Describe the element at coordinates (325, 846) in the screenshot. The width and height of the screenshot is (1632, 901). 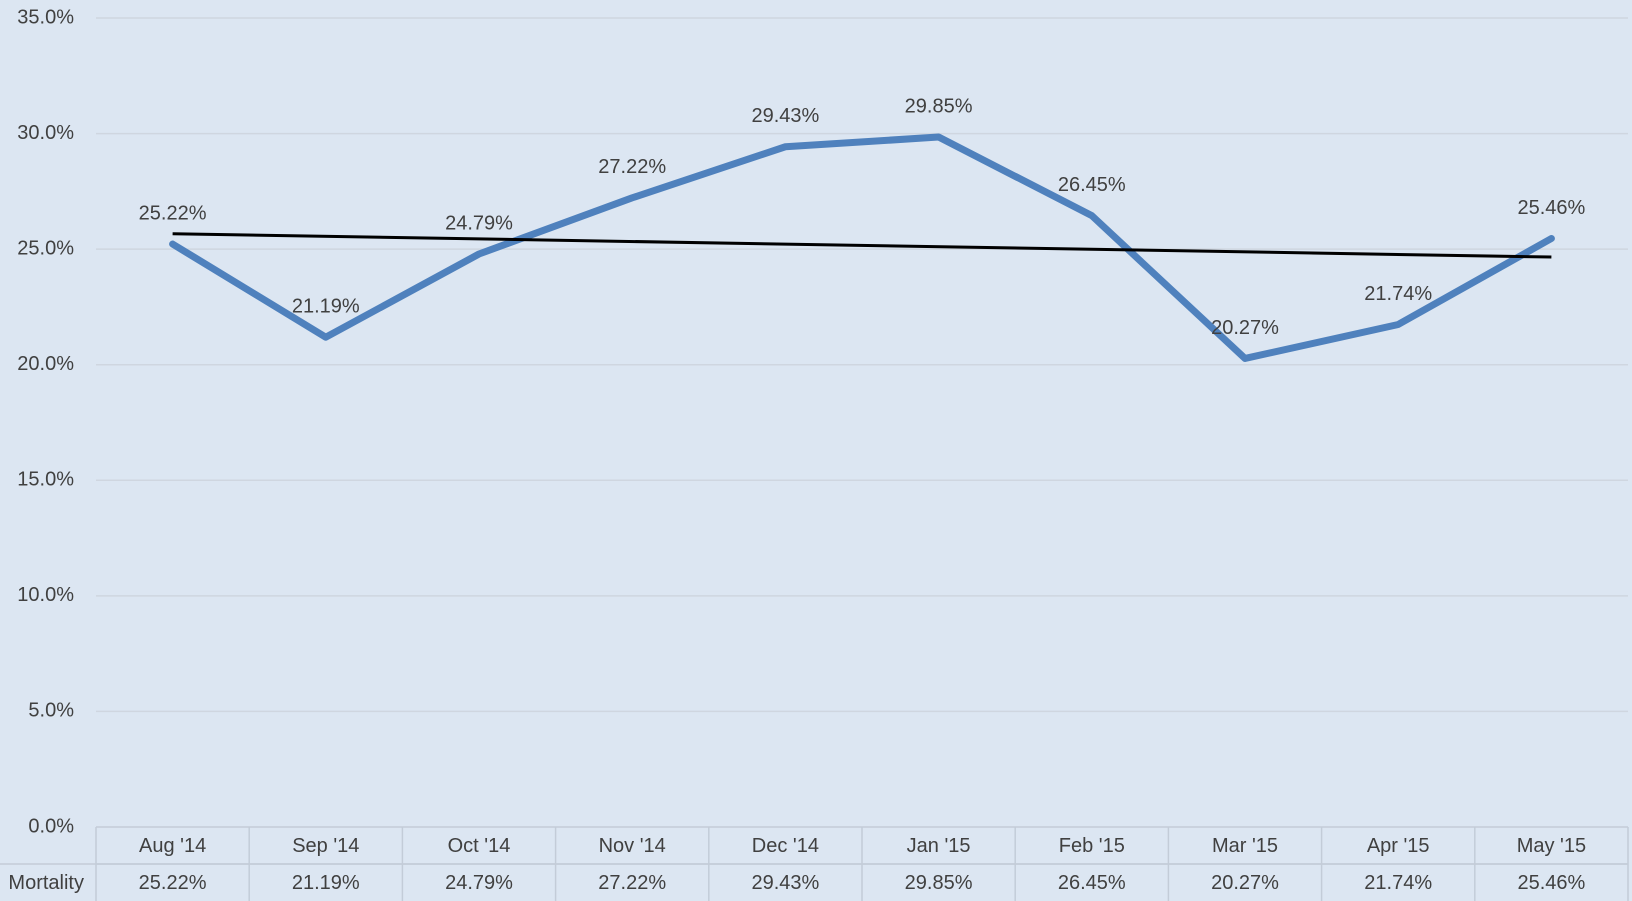
I see `x-tick-label: Sep '14` at that location.